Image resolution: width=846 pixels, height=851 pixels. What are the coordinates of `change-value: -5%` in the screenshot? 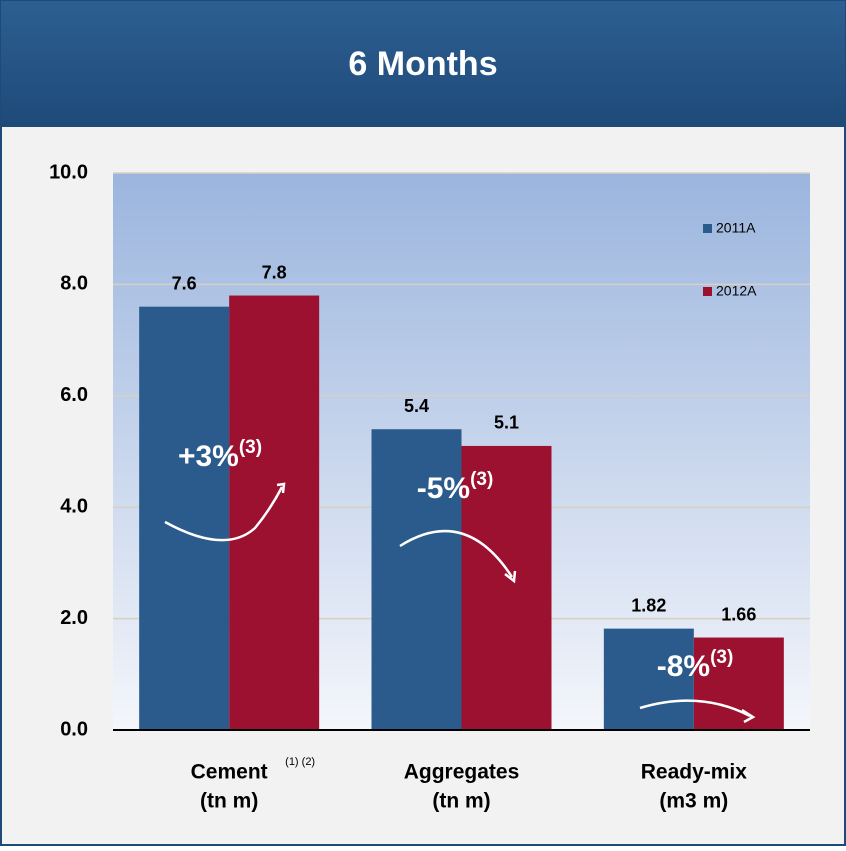 It's located at (443, 488).